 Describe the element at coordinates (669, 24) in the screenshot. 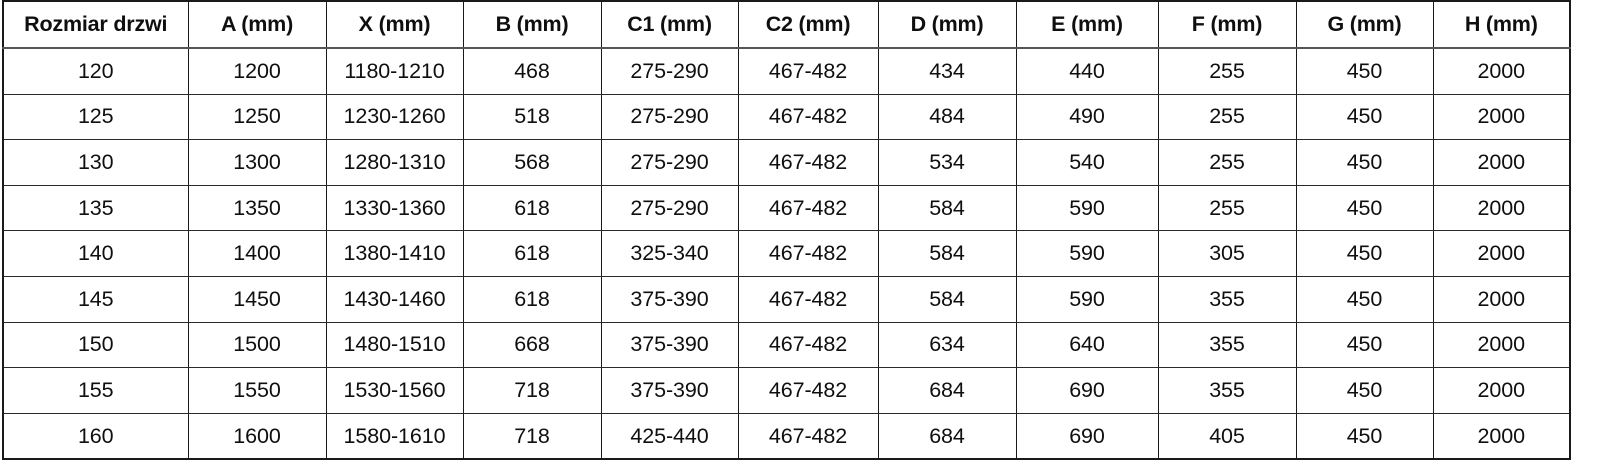

I see `column-header-4: C1 (mm)` at that location.